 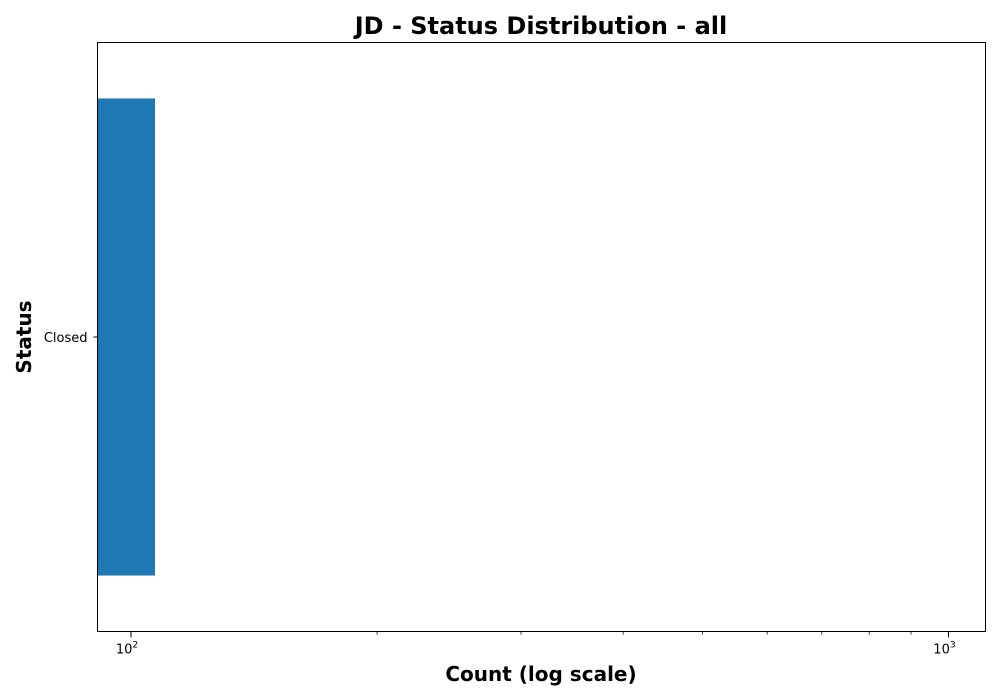 I want to click on chart-title: JD - Status Distribution - all, so click(x=540, y=26).